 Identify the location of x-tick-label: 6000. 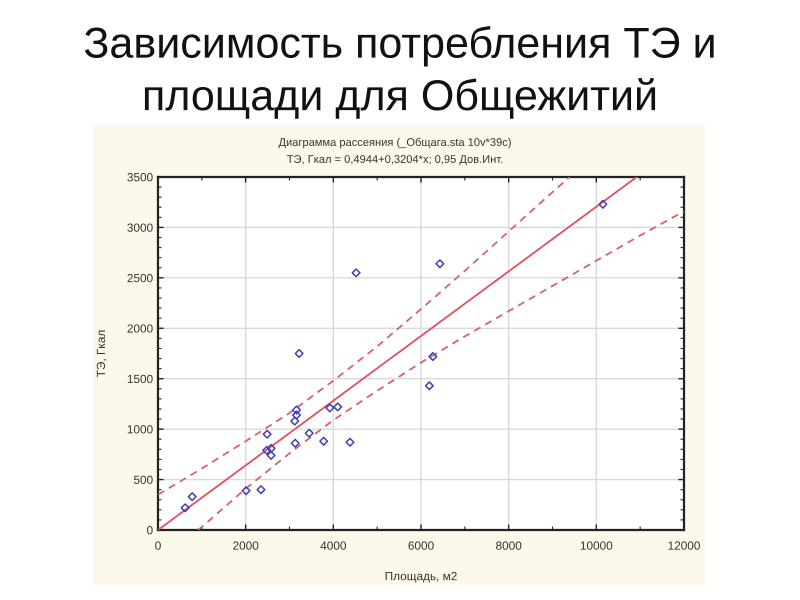
(421, 545).